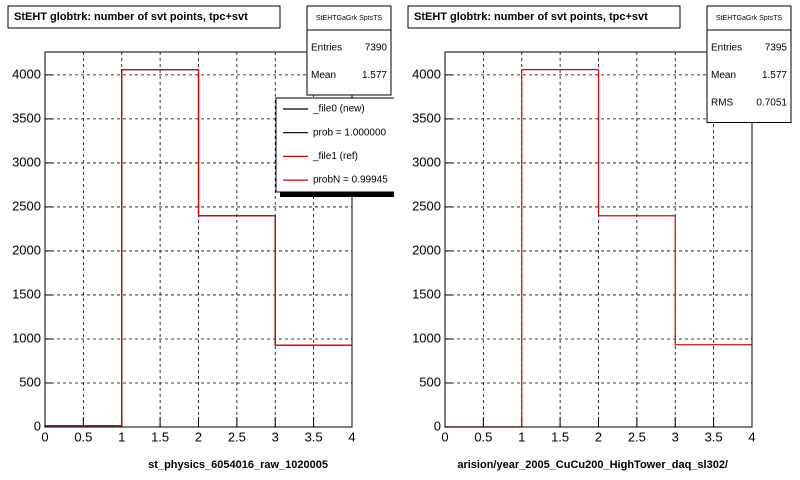 This screenshot has width=800, height=480. What do you see at coordinates (338, 109) in the screenshot?
I see `legend-label: _file0 (new)` at bounding box center [338, 109].